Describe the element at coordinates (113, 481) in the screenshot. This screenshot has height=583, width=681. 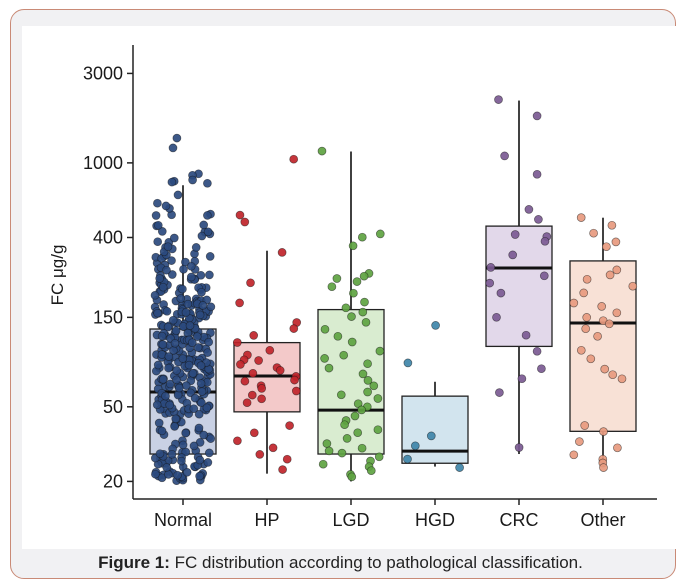
I see `y-tick-label: 20` at that location.